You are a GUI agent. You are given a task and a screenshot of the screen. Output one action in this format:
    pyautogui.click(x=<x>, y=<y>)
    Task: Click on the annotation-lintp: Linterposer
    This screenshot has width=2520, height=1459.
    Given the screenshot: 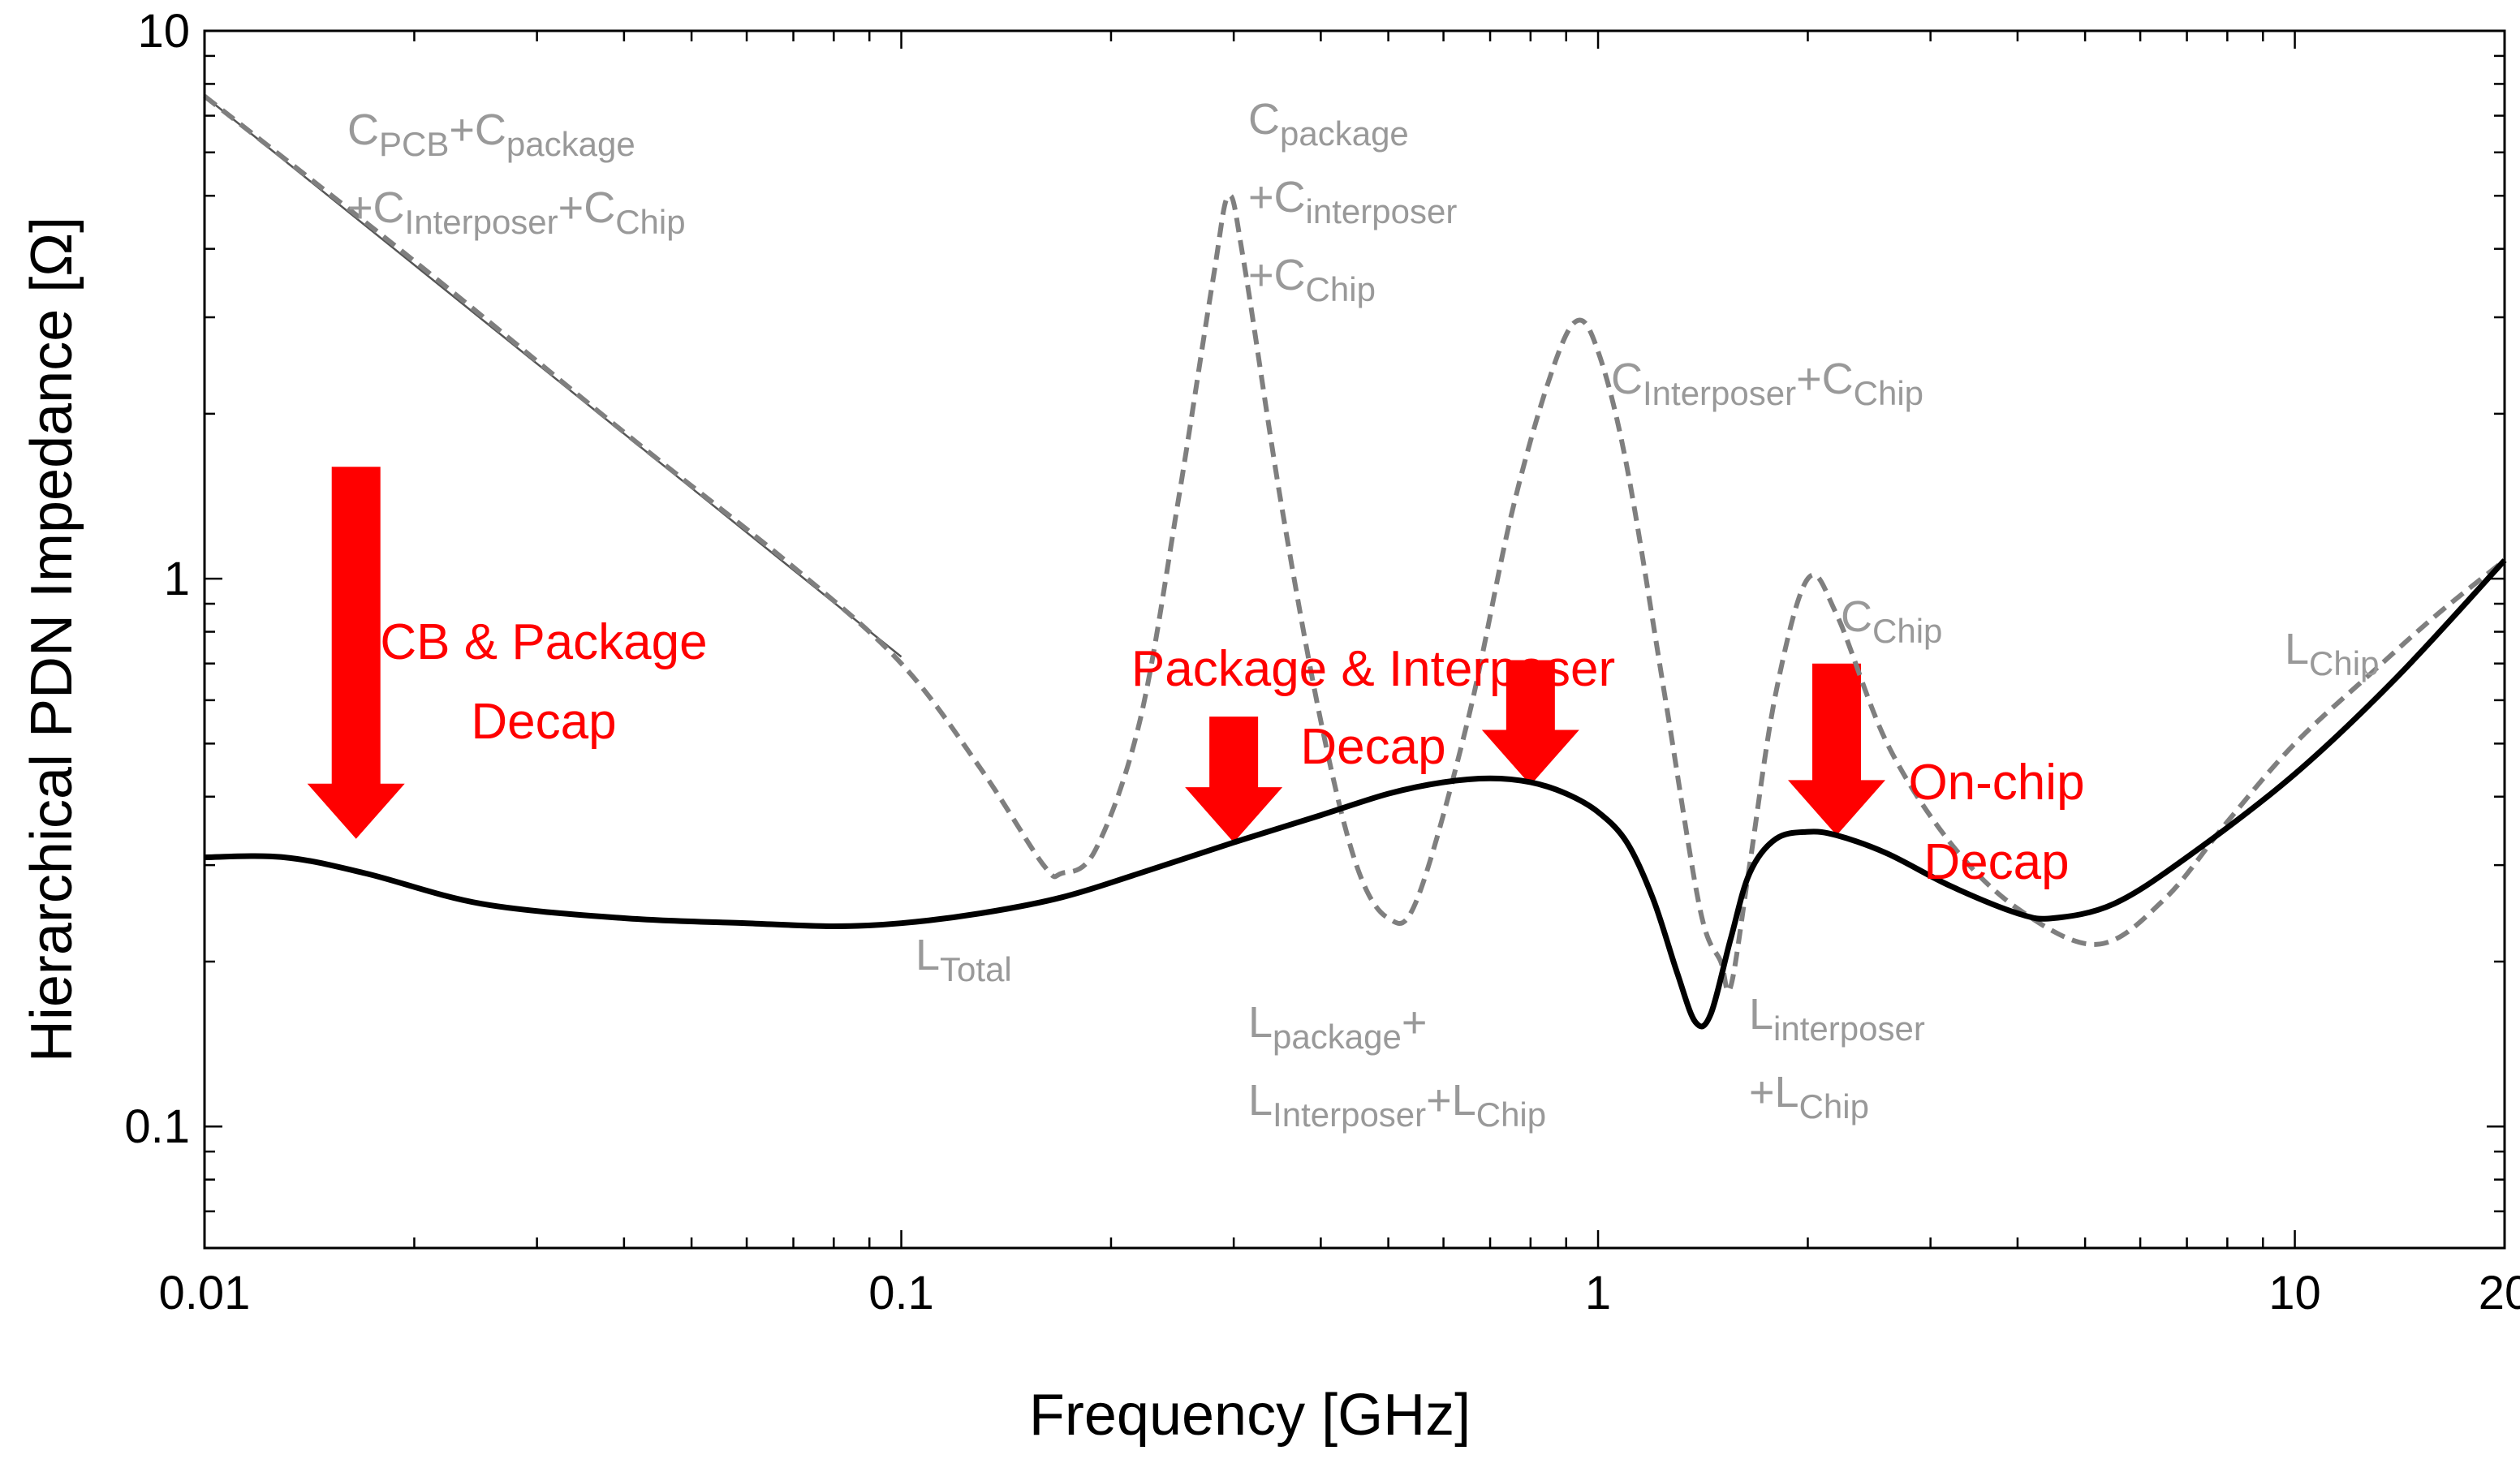 What is the action you would take?
    pyautogui.click(x=1837, y=1019)
    